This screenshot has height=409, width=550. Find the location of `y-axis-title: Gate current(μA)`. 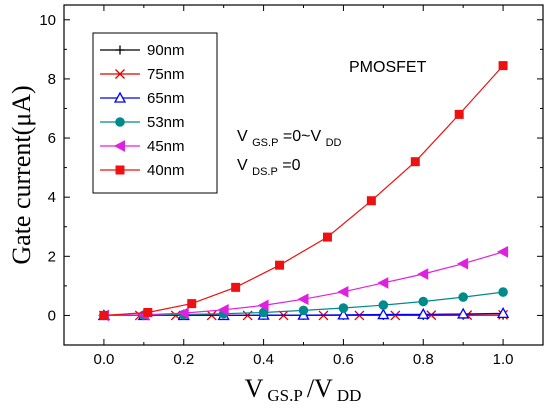

y-axis-title: Gate current(μA) is located at coordinates (21, 174).